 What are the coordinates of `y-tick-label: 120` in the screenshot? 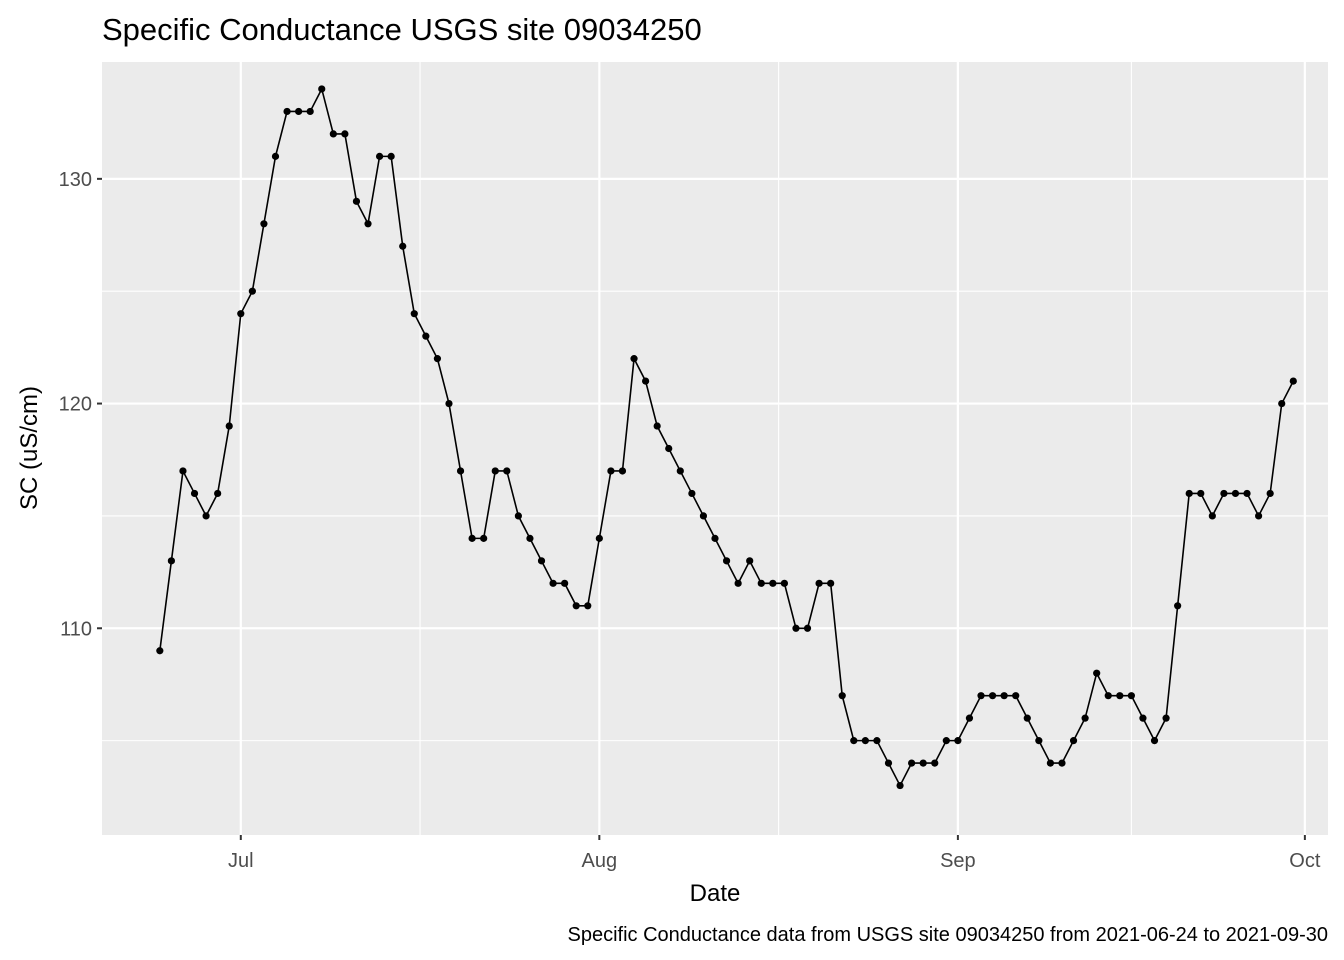 It's located at (75, 405).